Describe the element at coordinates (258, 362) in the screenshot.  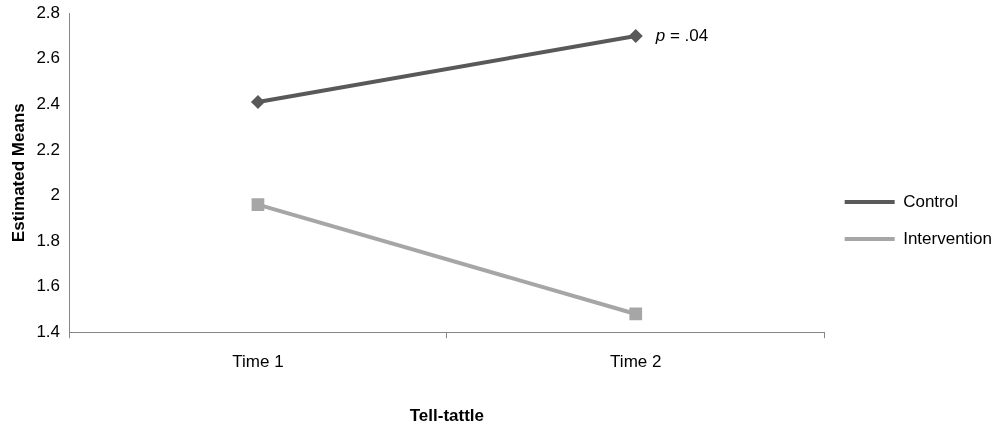
I see `x-tick-label: Time 1` at that location.